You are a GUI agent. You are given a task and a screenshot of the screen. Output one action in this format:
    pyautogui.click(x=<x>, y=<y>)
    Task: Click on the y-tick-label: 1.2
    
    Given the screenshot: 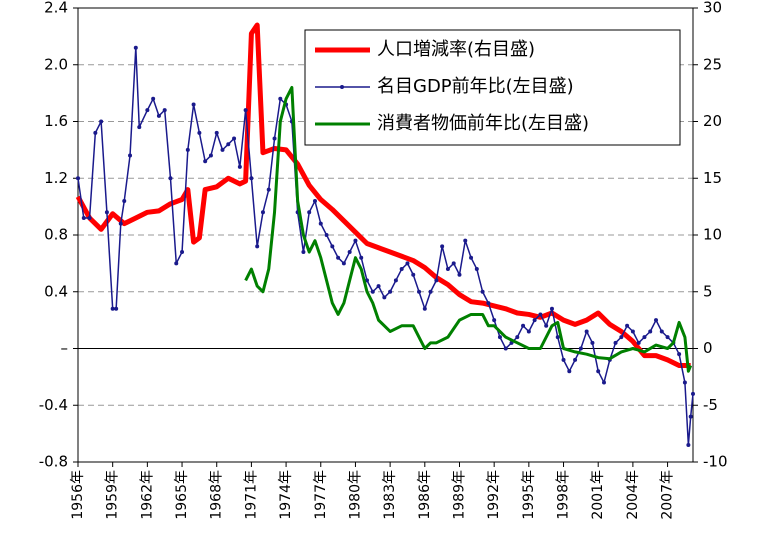 What is the action you would take?
    pyautogui.click(x=56, y=178)
    